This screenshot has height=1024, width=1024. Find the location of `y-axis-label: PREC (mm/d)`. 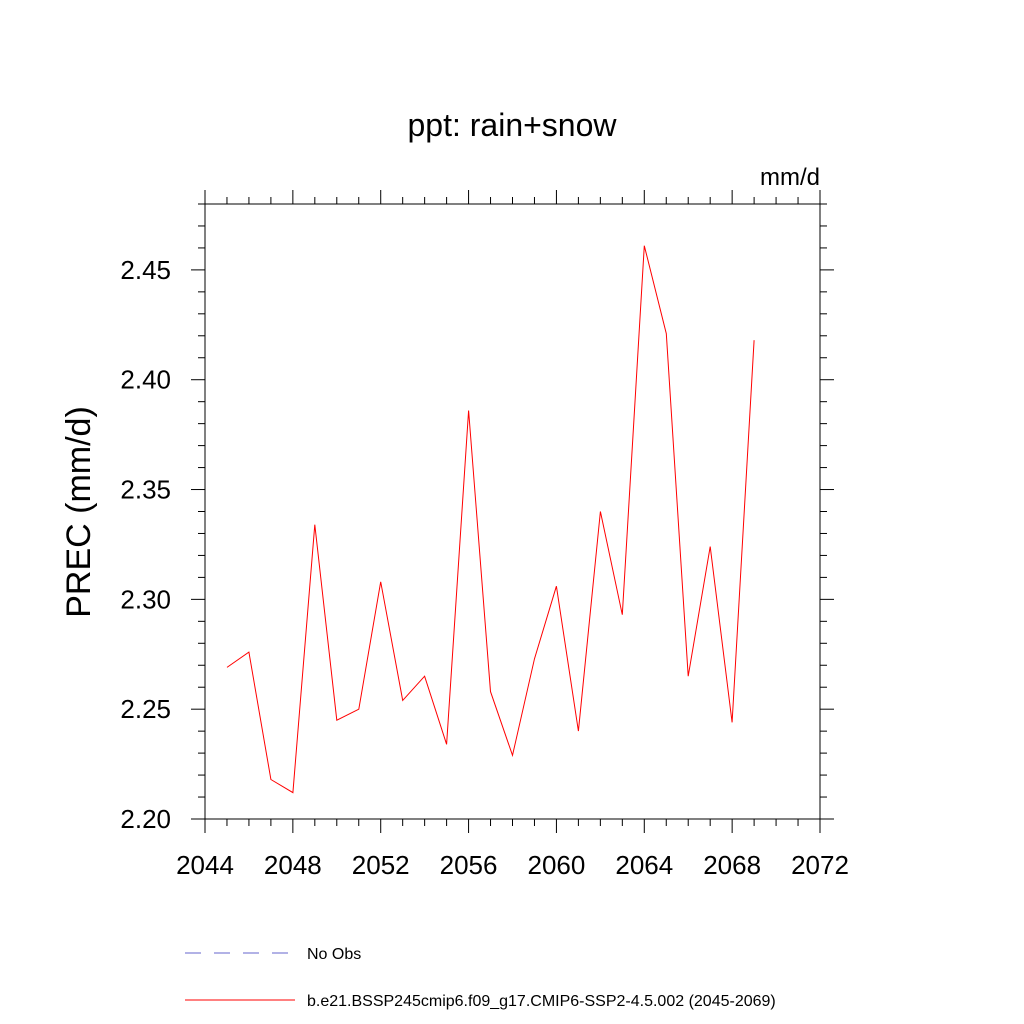

y-axis-label: PREC (mm/d) is located at coordinates (79, 512).